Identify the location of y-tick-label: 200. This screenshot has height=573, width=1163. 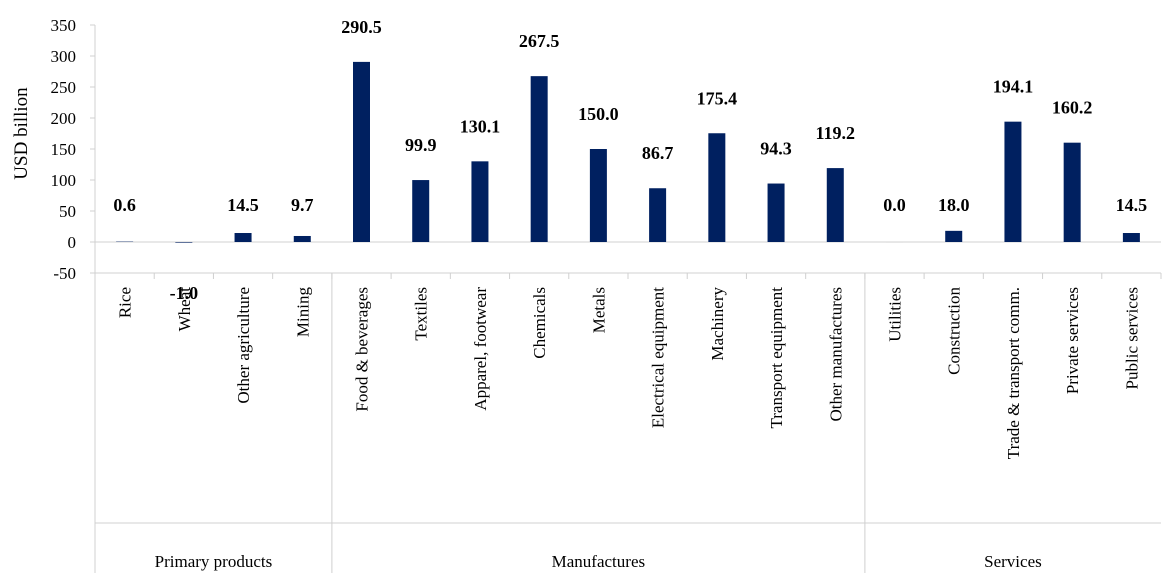
(64, 118).